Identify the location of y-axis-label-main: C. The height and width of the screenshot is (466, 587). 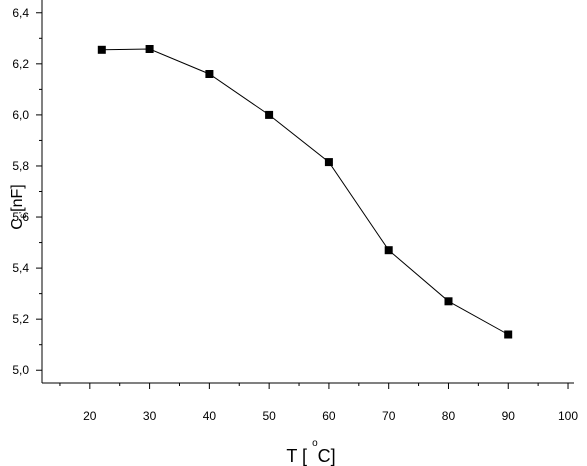
(17, 224).